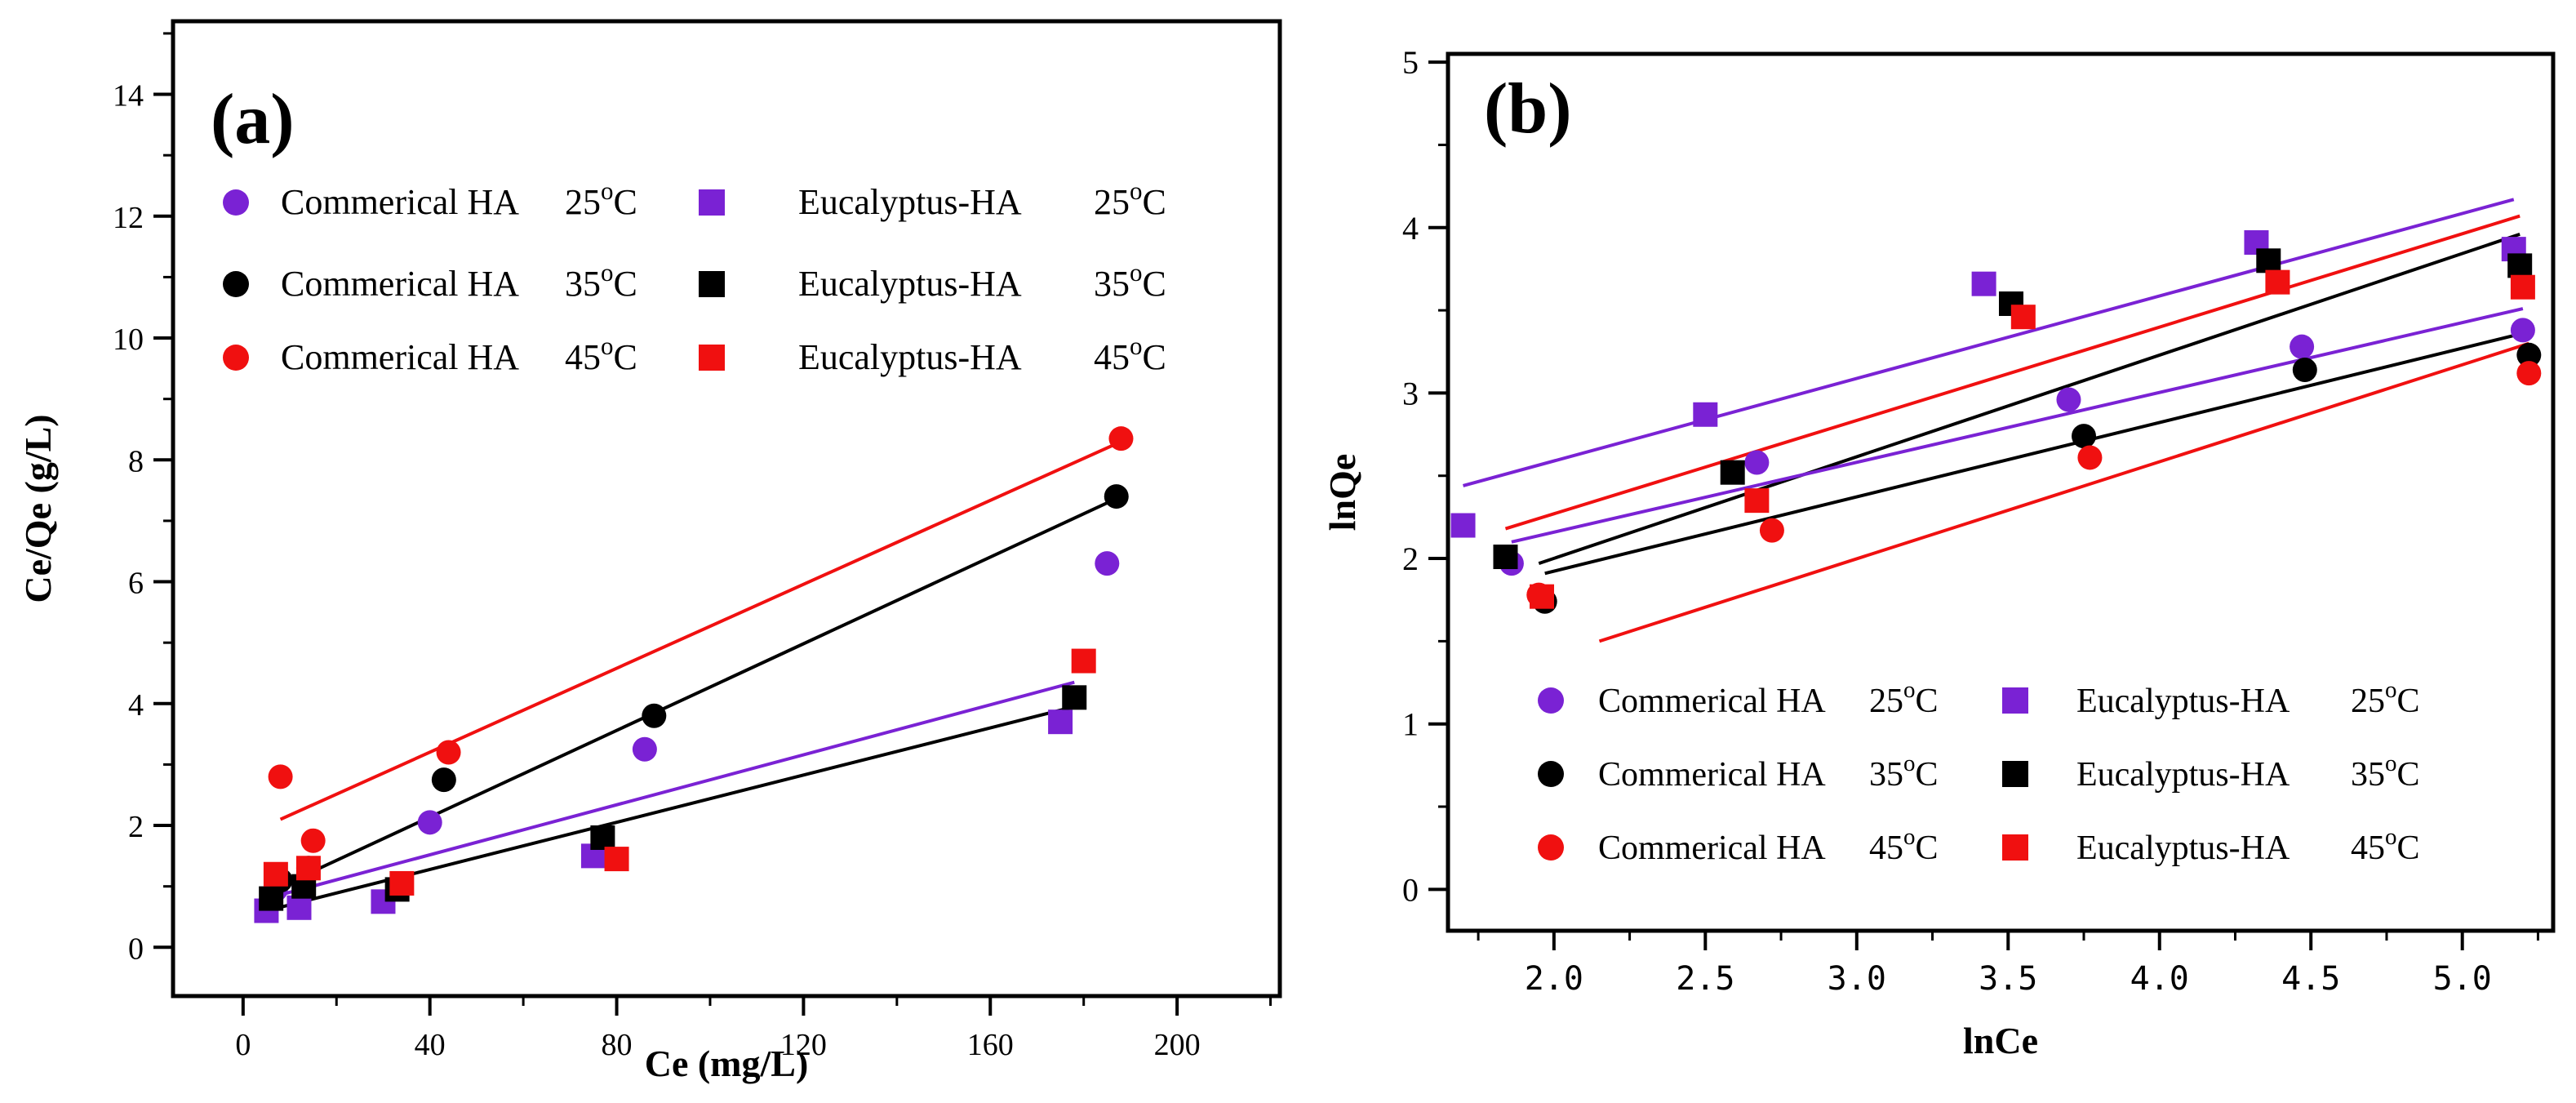  Describe the element at coordinates (1705, 979) in the screenshot. I see `x-tick-label: 2.5` at that location.